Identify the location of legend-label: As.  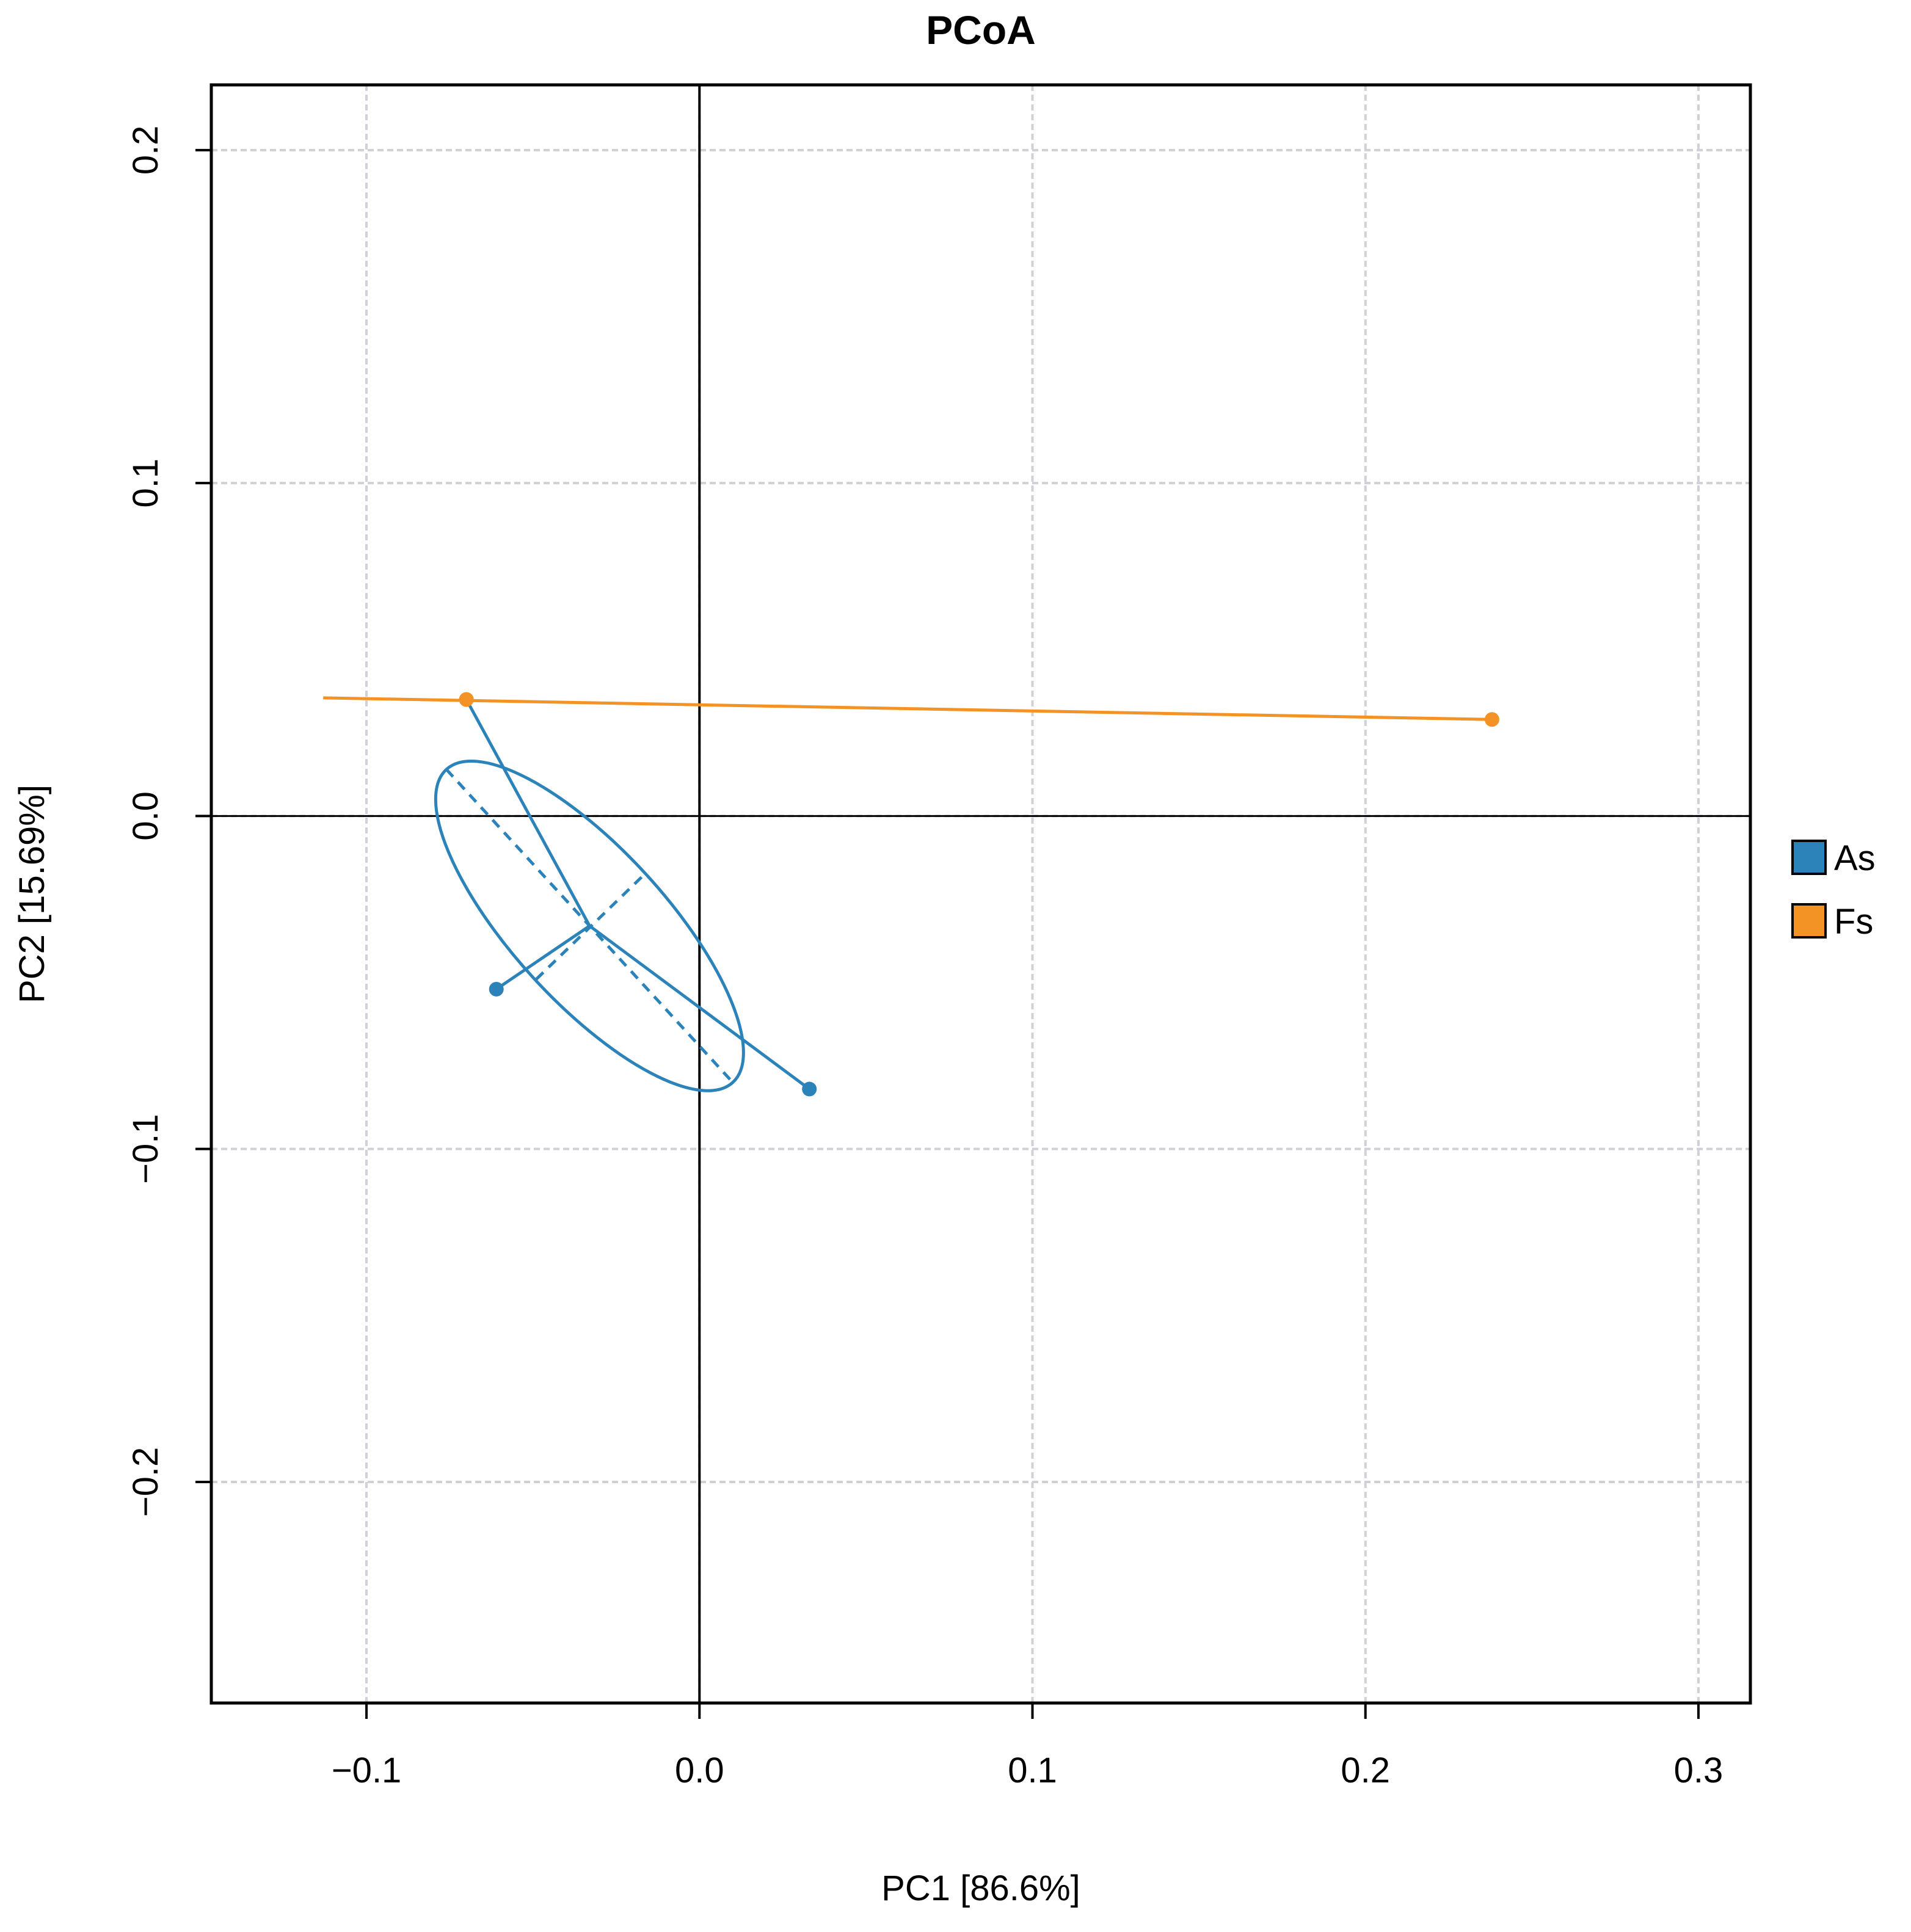
(1855, 858).